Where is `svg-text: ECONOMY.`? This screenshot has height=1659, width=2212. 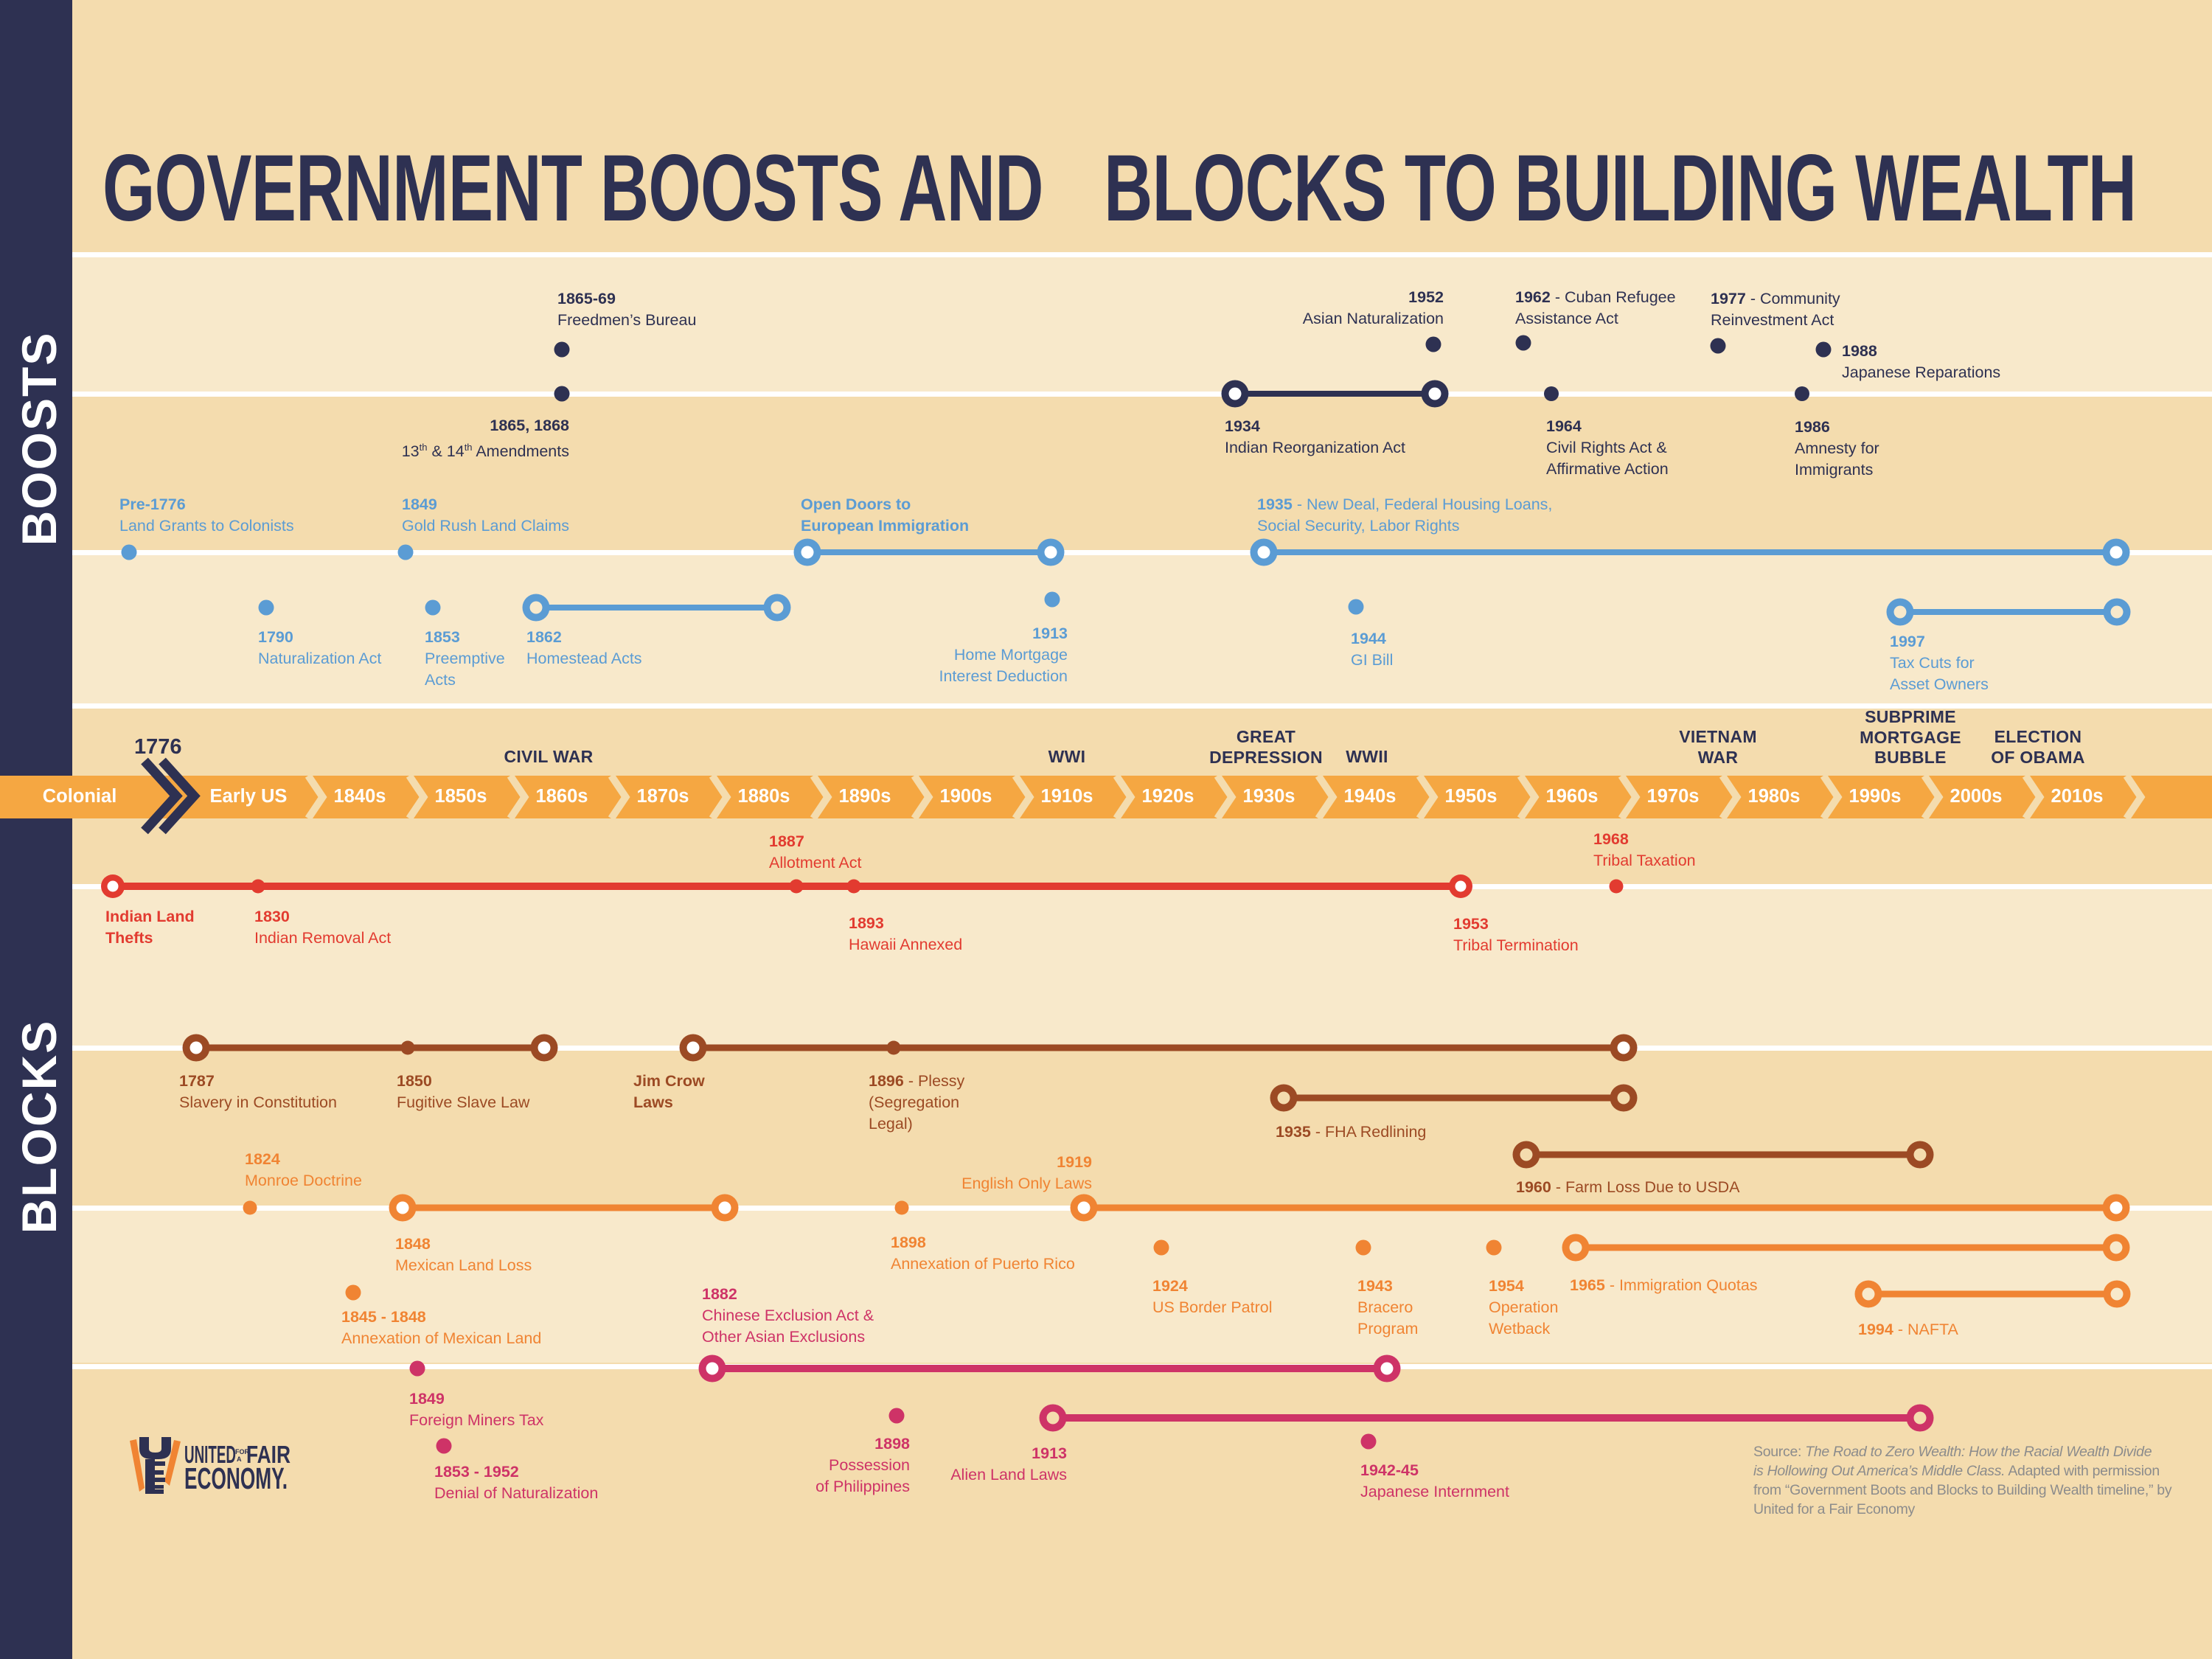 svg-text: ECONOMY. is located at coordinates (236, 1478).